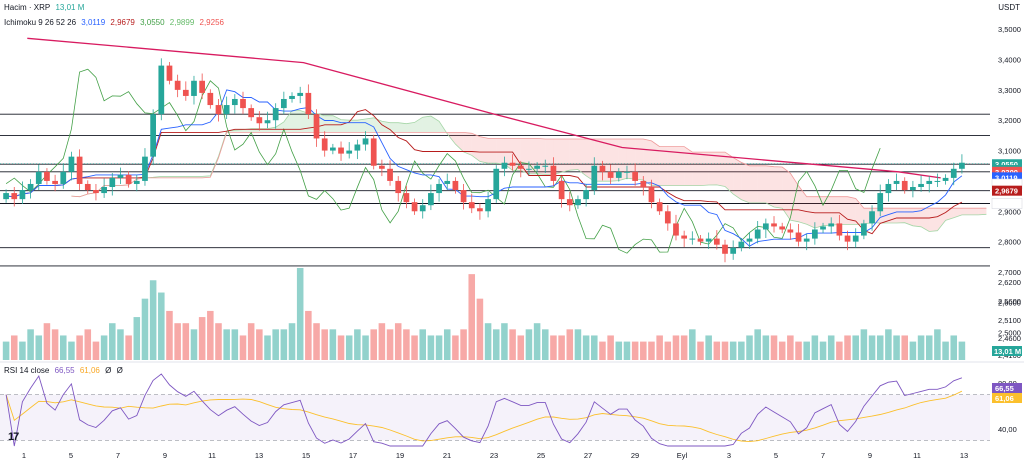 The height and width of the screenshot is (461, 1024). What do you see at coordinates (1009, 120) in the screenshot?
I see `price-tick-label: 3,2000` at bounding box center [1009, 120].